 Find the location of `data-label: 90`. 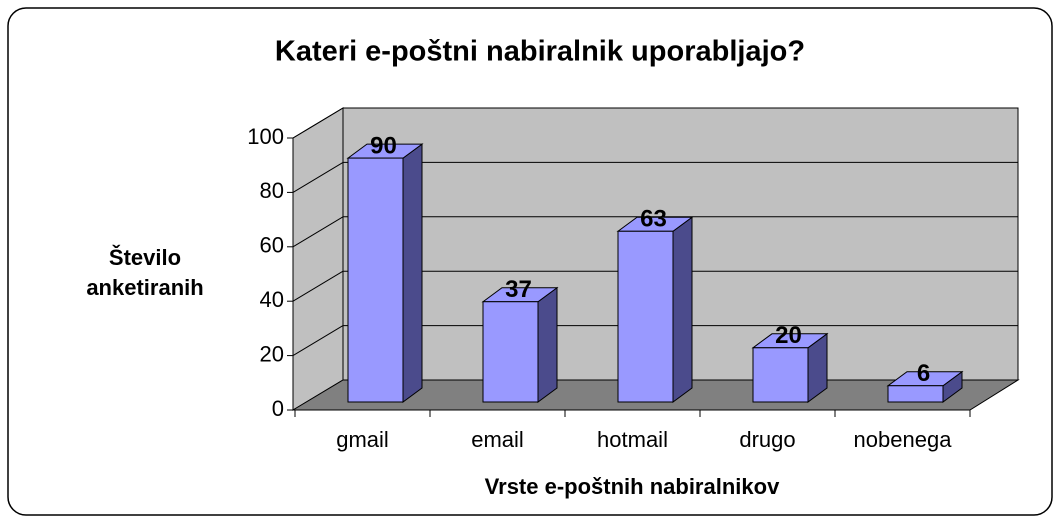

data-label: 90 is located at coordinates (383, 145).